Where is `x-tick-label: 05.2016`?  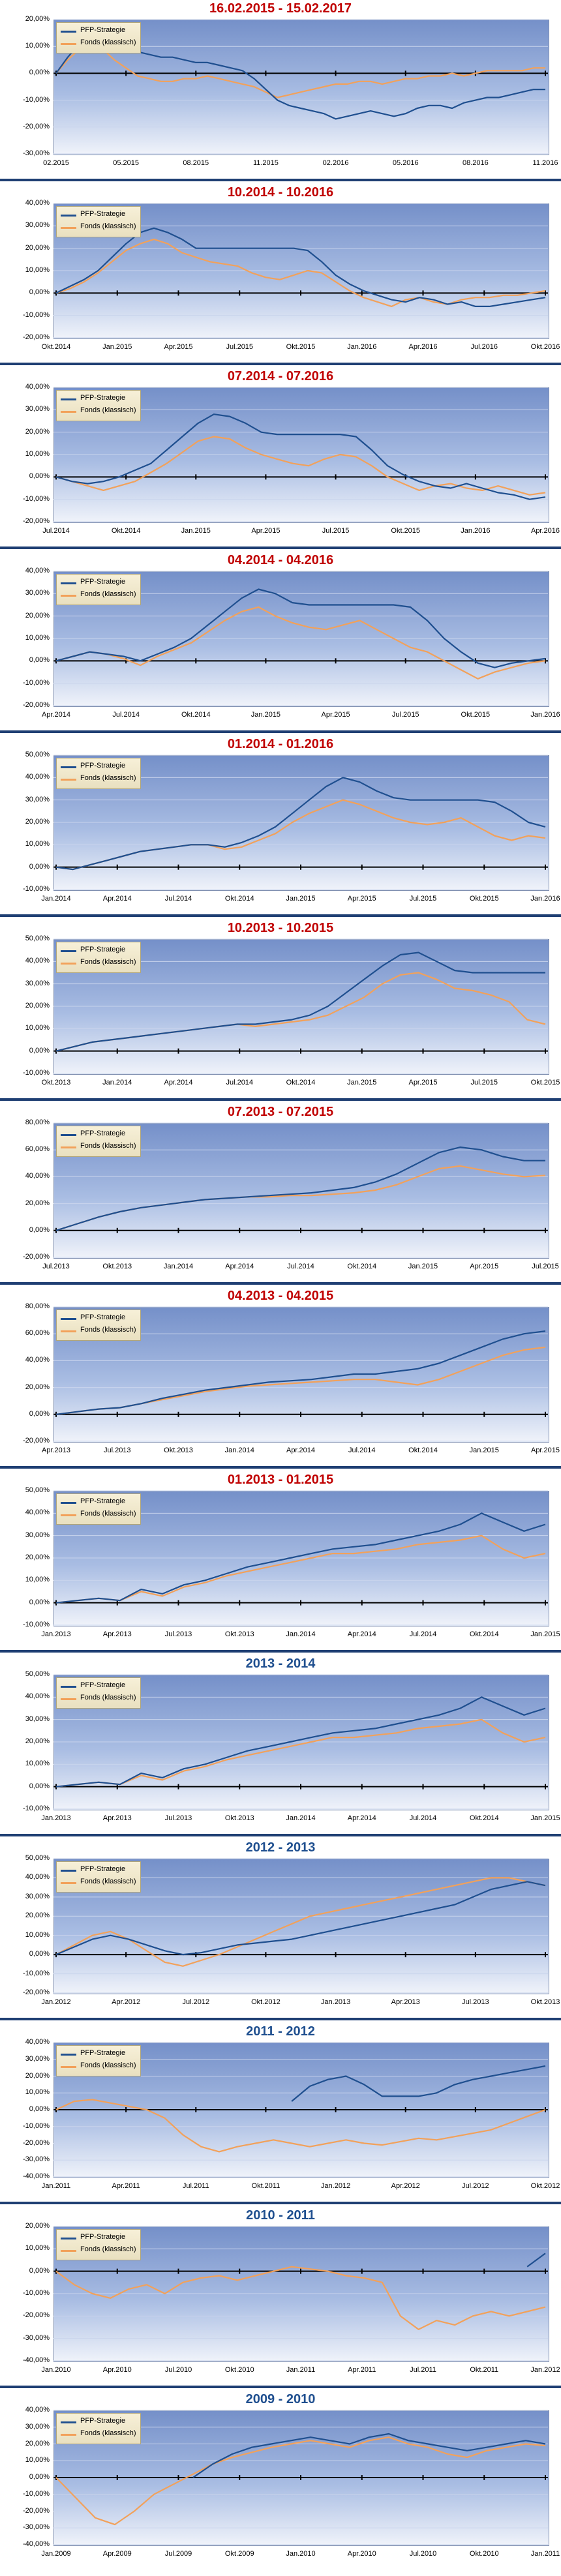
x-tick-label: 05.2016 is located at coordinates (405, 163).